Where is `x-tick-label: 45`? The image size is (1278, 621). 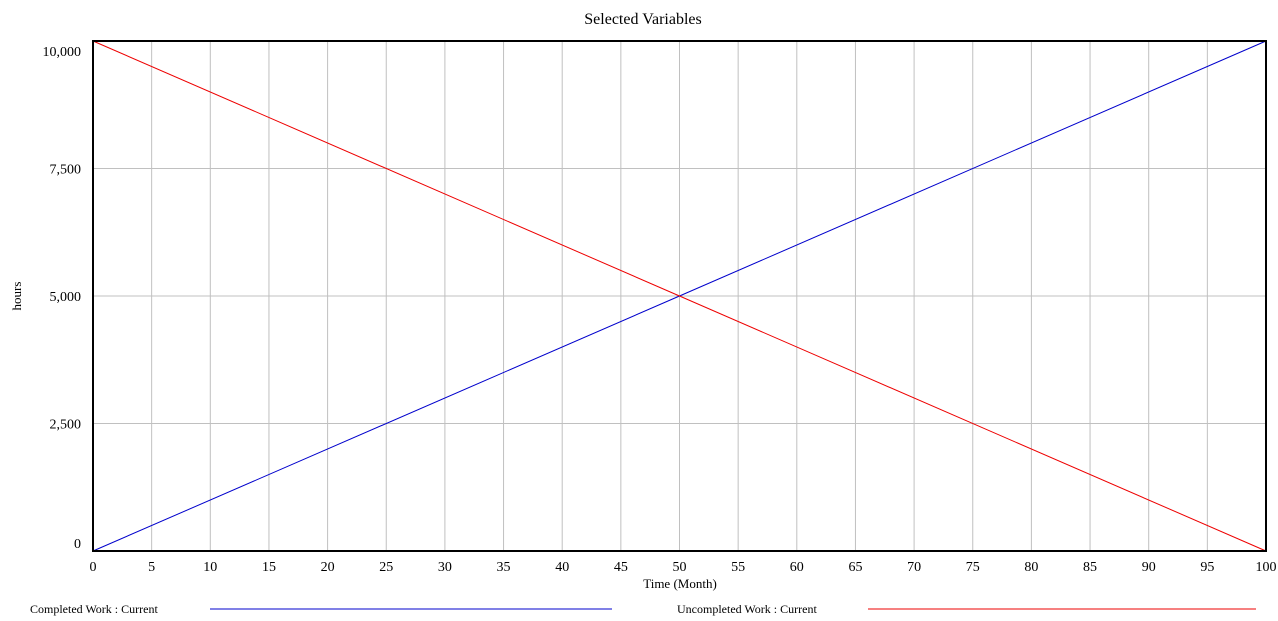 x-tick-label: 45 is located at coordinates (621, 567).